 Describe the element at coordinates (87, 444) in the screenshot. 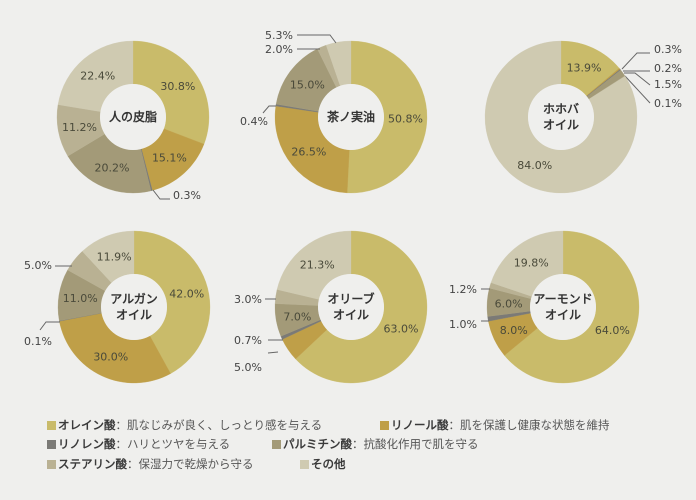

I see `legend-name: リノレン酸` at that location.